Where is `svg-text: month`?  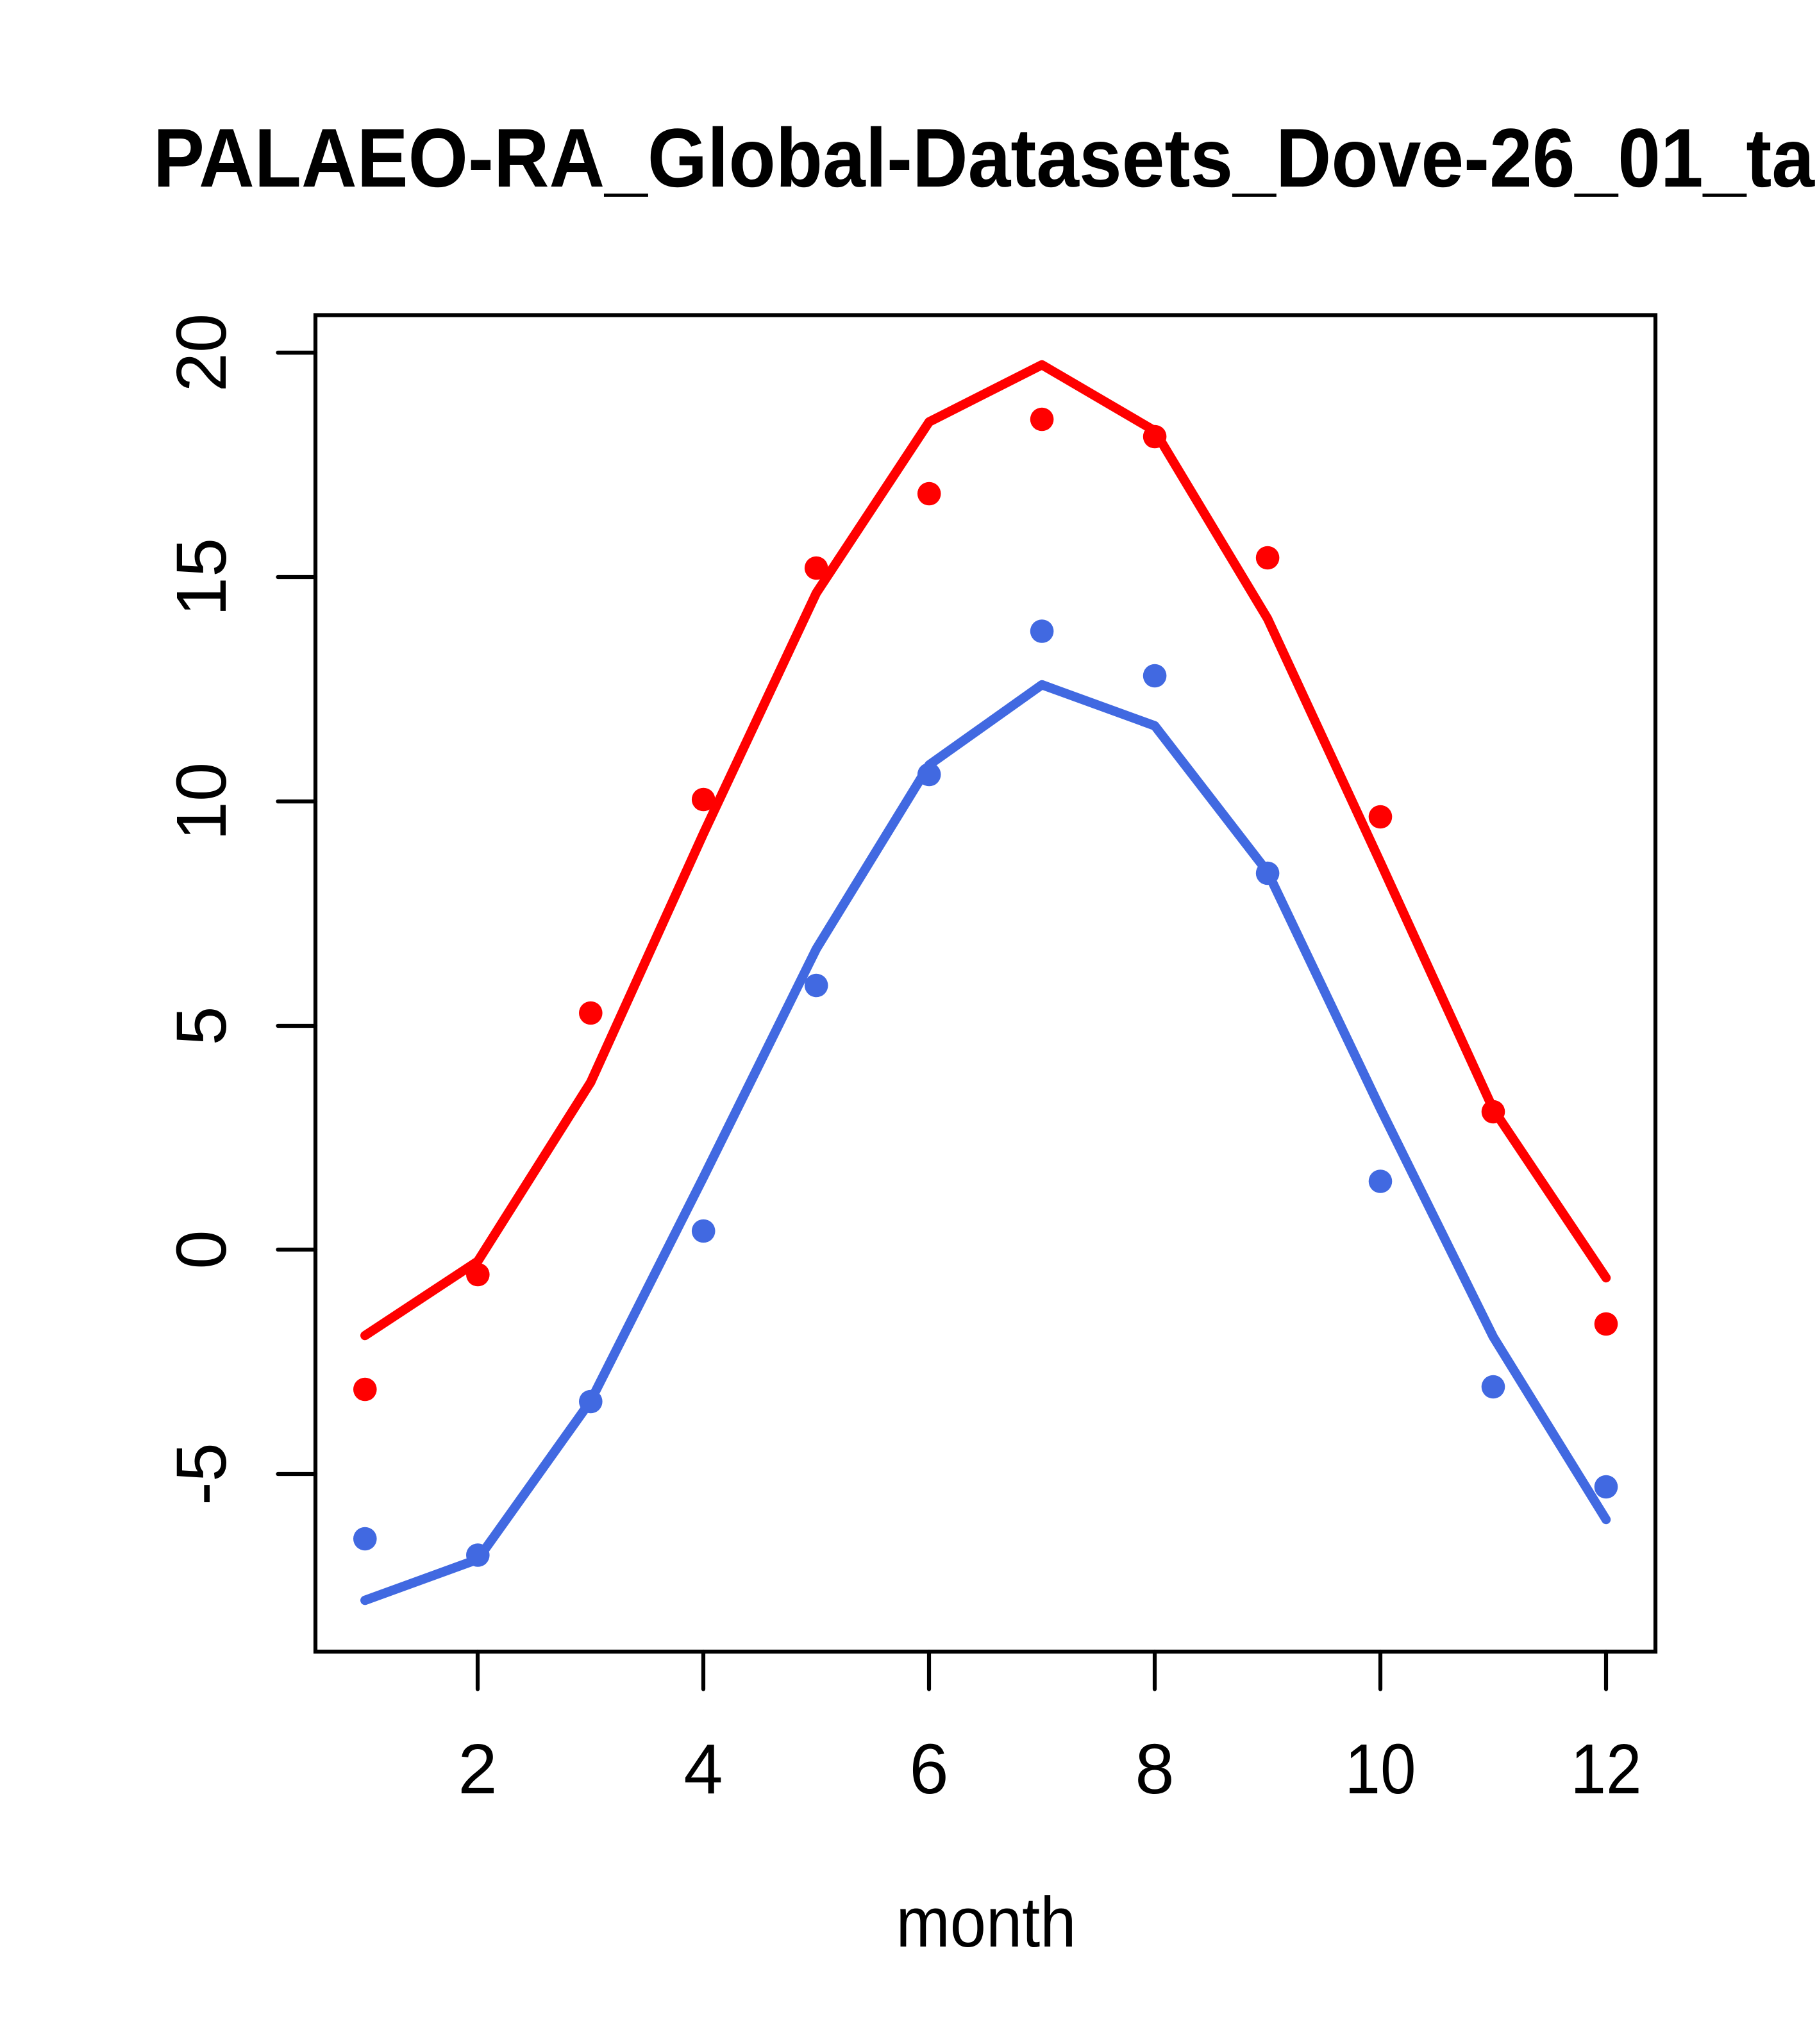
svg-text: month is located at coordinates (986, 1922).